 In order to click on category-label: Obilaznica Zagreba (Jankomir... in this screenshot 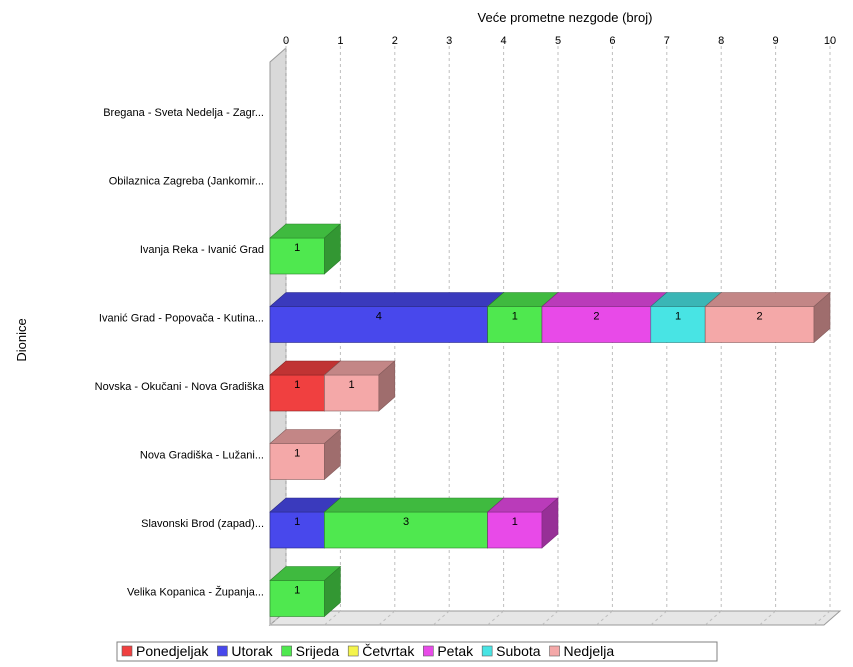, I will do `click(186, 182)`.